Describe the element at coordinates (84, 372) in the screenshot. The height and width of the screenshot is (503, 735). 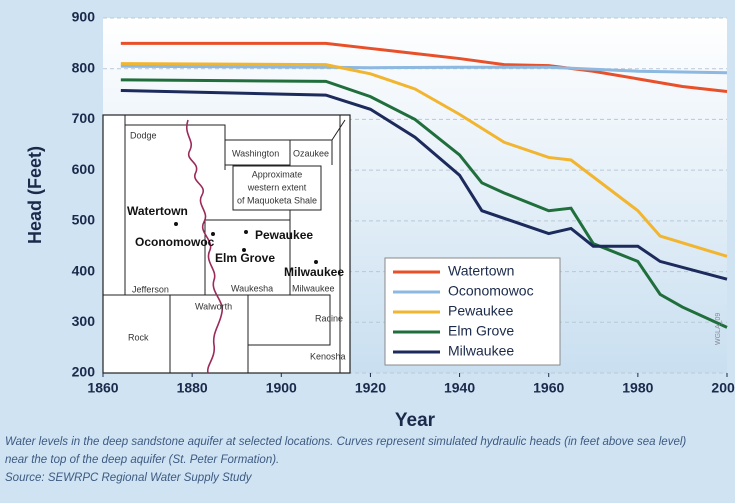
I see `y-tick-label: 200` at that location.